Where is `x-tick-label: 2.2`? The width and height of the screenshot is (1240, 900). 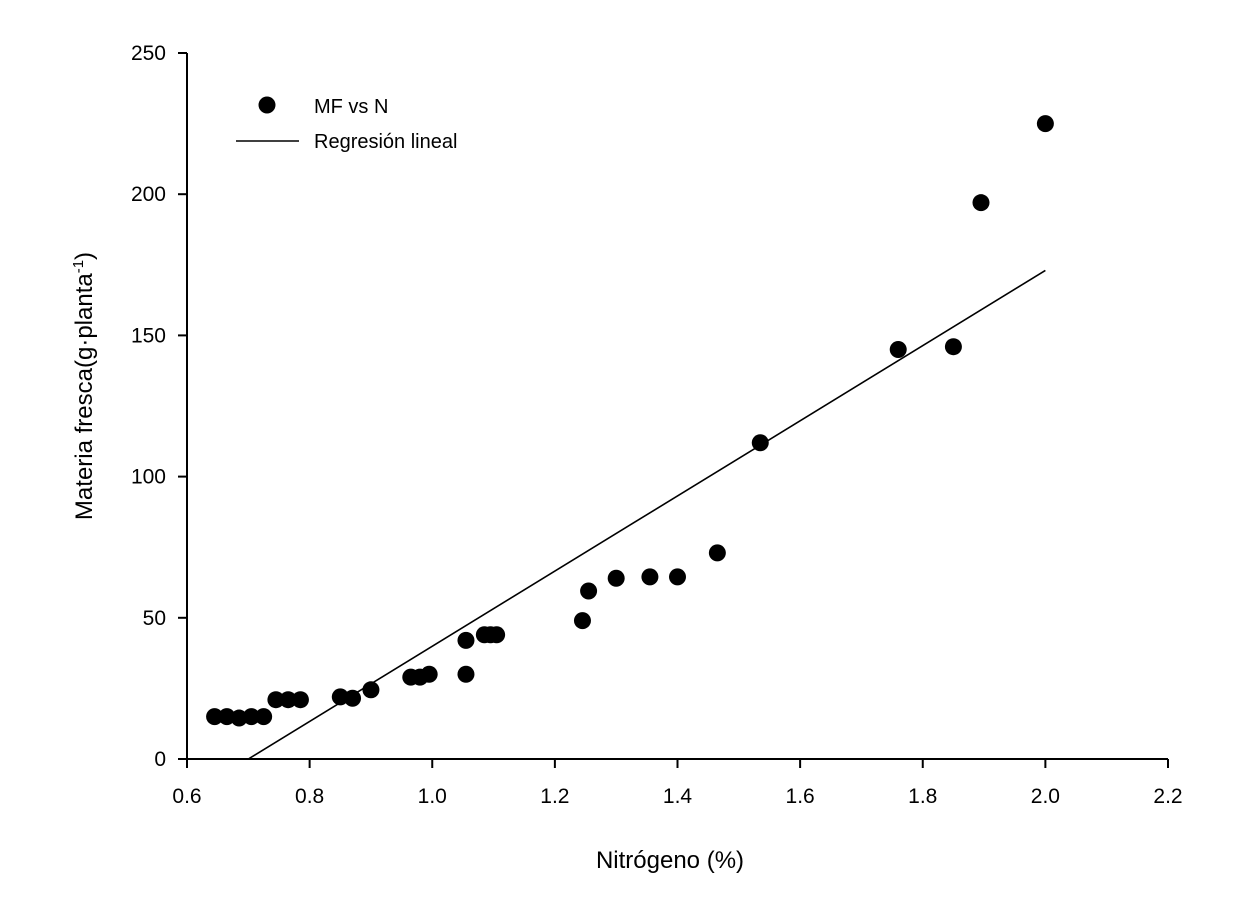 x-tick-label: 2.2 is located at coordinates (1167, 796).